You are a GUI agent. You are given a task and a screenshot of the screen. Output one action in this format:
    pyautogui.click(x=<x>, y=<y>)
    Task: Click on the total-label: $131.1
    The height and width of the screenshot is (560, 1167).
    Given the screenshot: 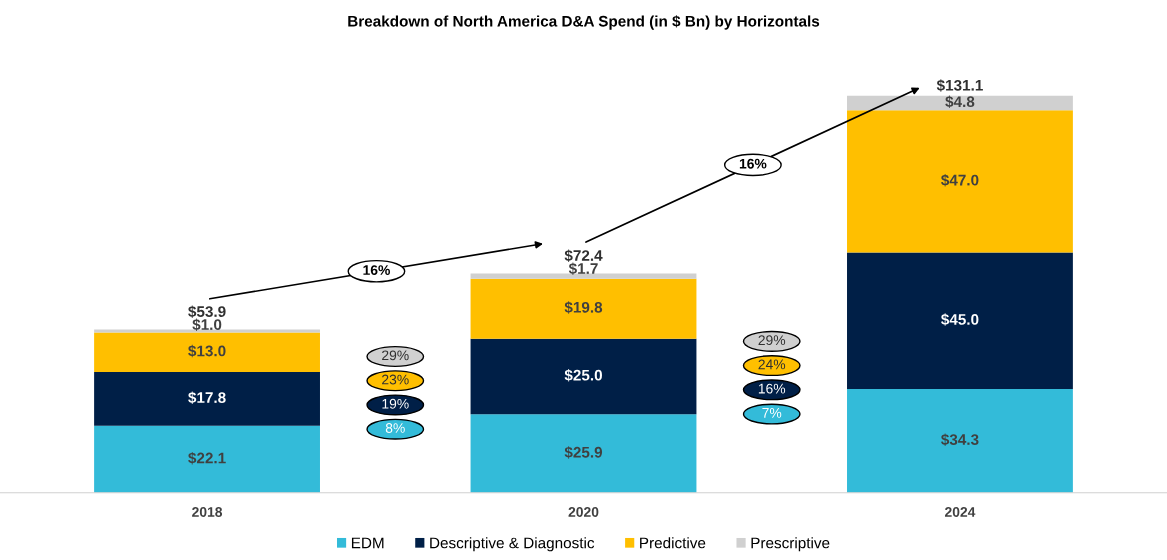 What is the action you would take?
    pyautogui.click(x=959, y=85)
    